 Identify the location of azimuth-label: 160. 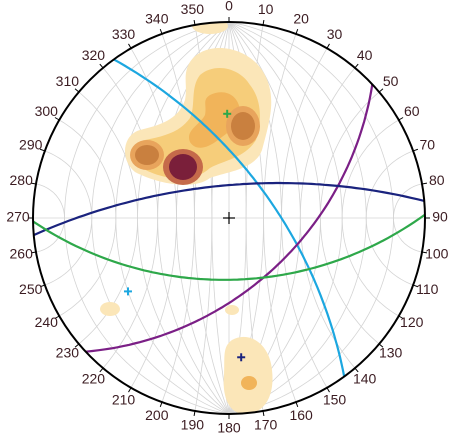
(301, 415).